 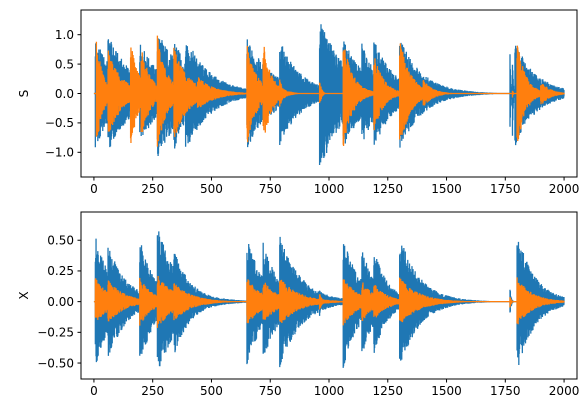 I want to click on y-axis-label: S, so click(x=24, y=94).